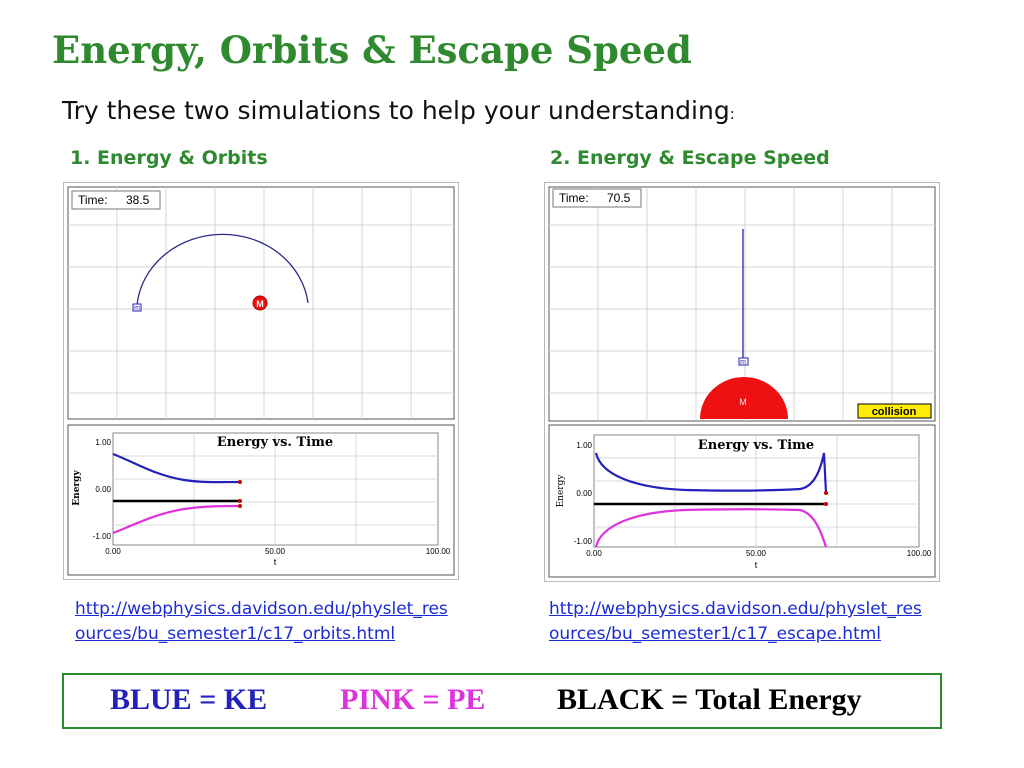 The width and height of the screenshot is (1024, 768). What do you see at coordinates (502, 701) in the screenshot?
I see `energy-legend: BLUE = KE PINK = PE BLACK = Total Energy` at bounding box center [502, 701].